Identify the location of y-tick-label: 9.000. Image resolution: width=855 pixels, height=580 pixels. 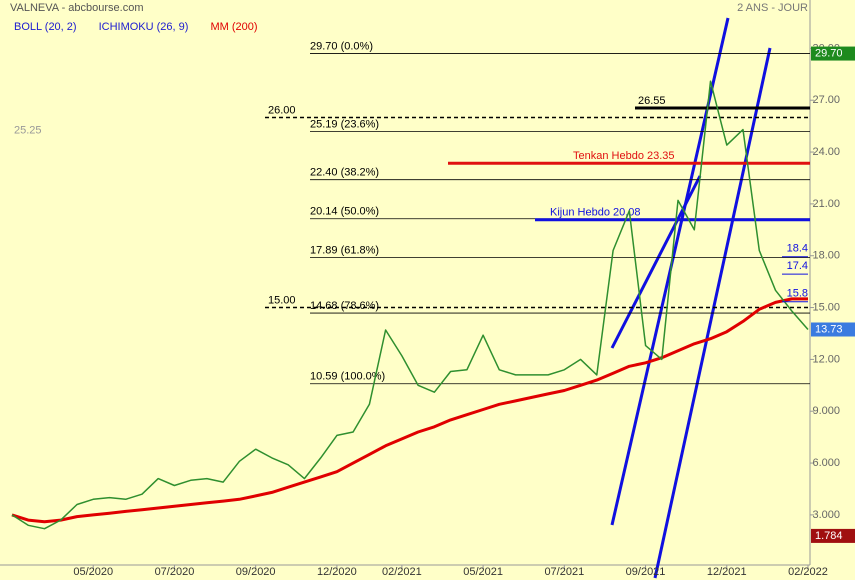
(826, 411).